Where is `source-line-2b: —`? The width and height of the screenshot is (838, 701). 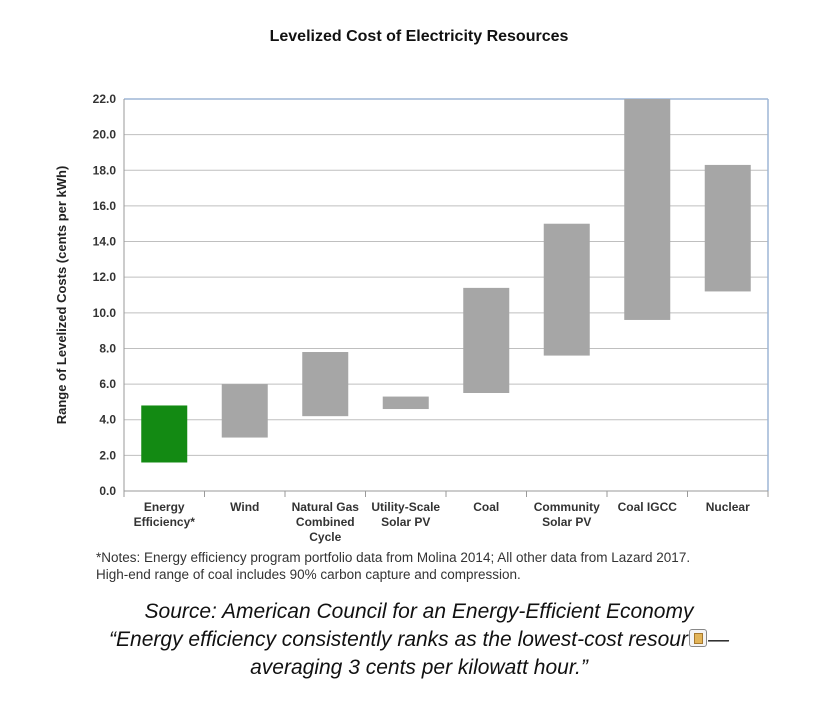
source-line-2b: — is located at coordinates (718, 639).